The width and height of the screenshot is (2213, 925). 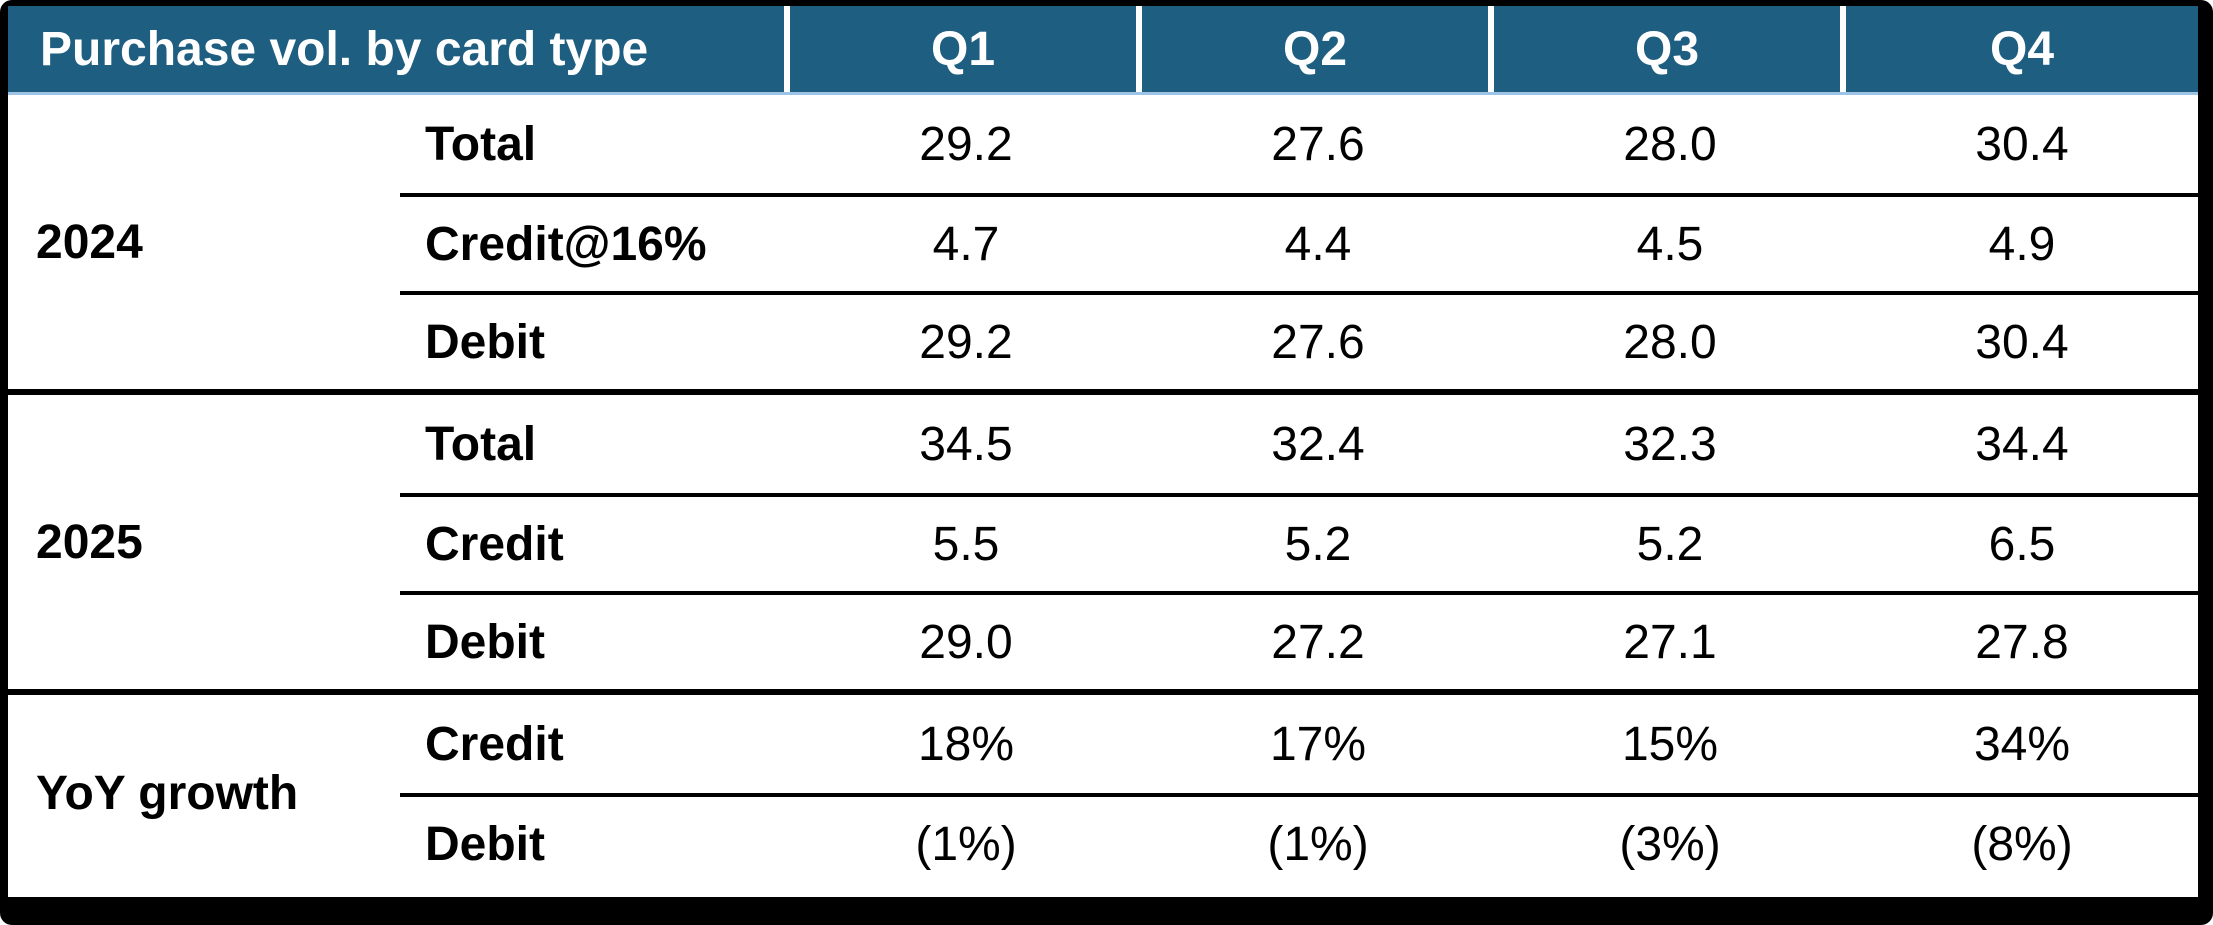 I want to click on cell-value: 15%, so click(x=1670, y=744).